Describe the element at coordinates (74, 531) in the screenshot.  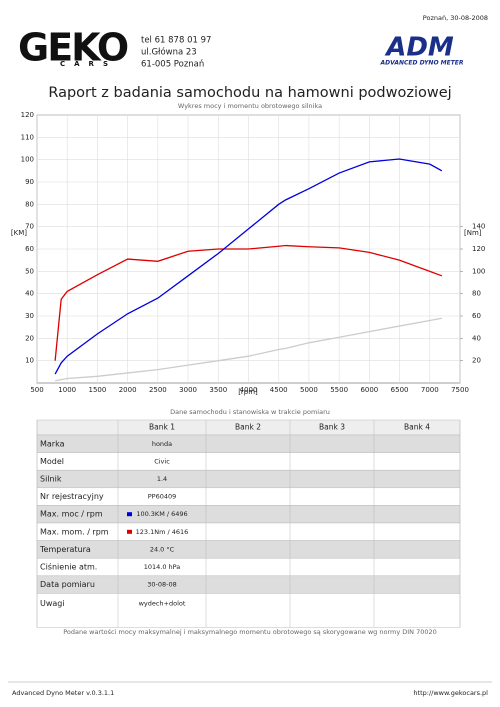
I see `row-label: Max. mom. / rpm` at that location.